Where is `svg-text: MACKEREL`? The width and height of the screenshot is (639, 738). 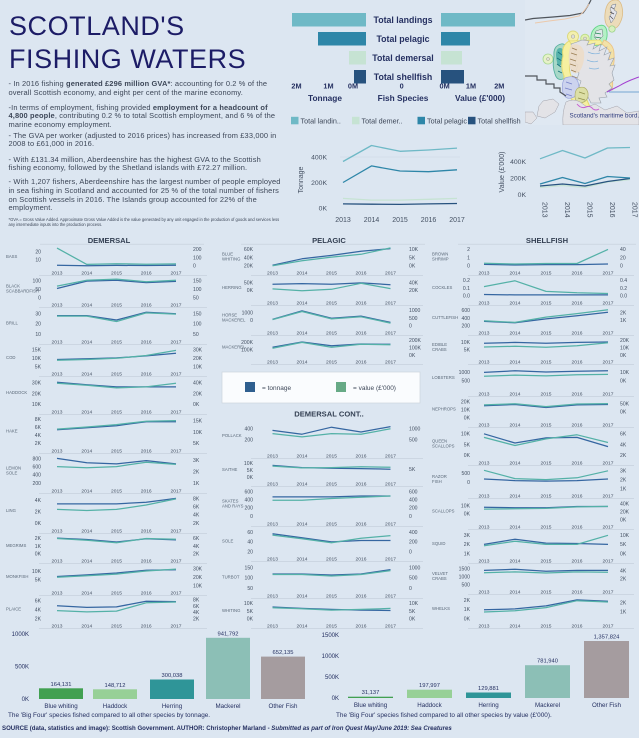 svg-text: MACKEREL is located at coordinates (234, 319).